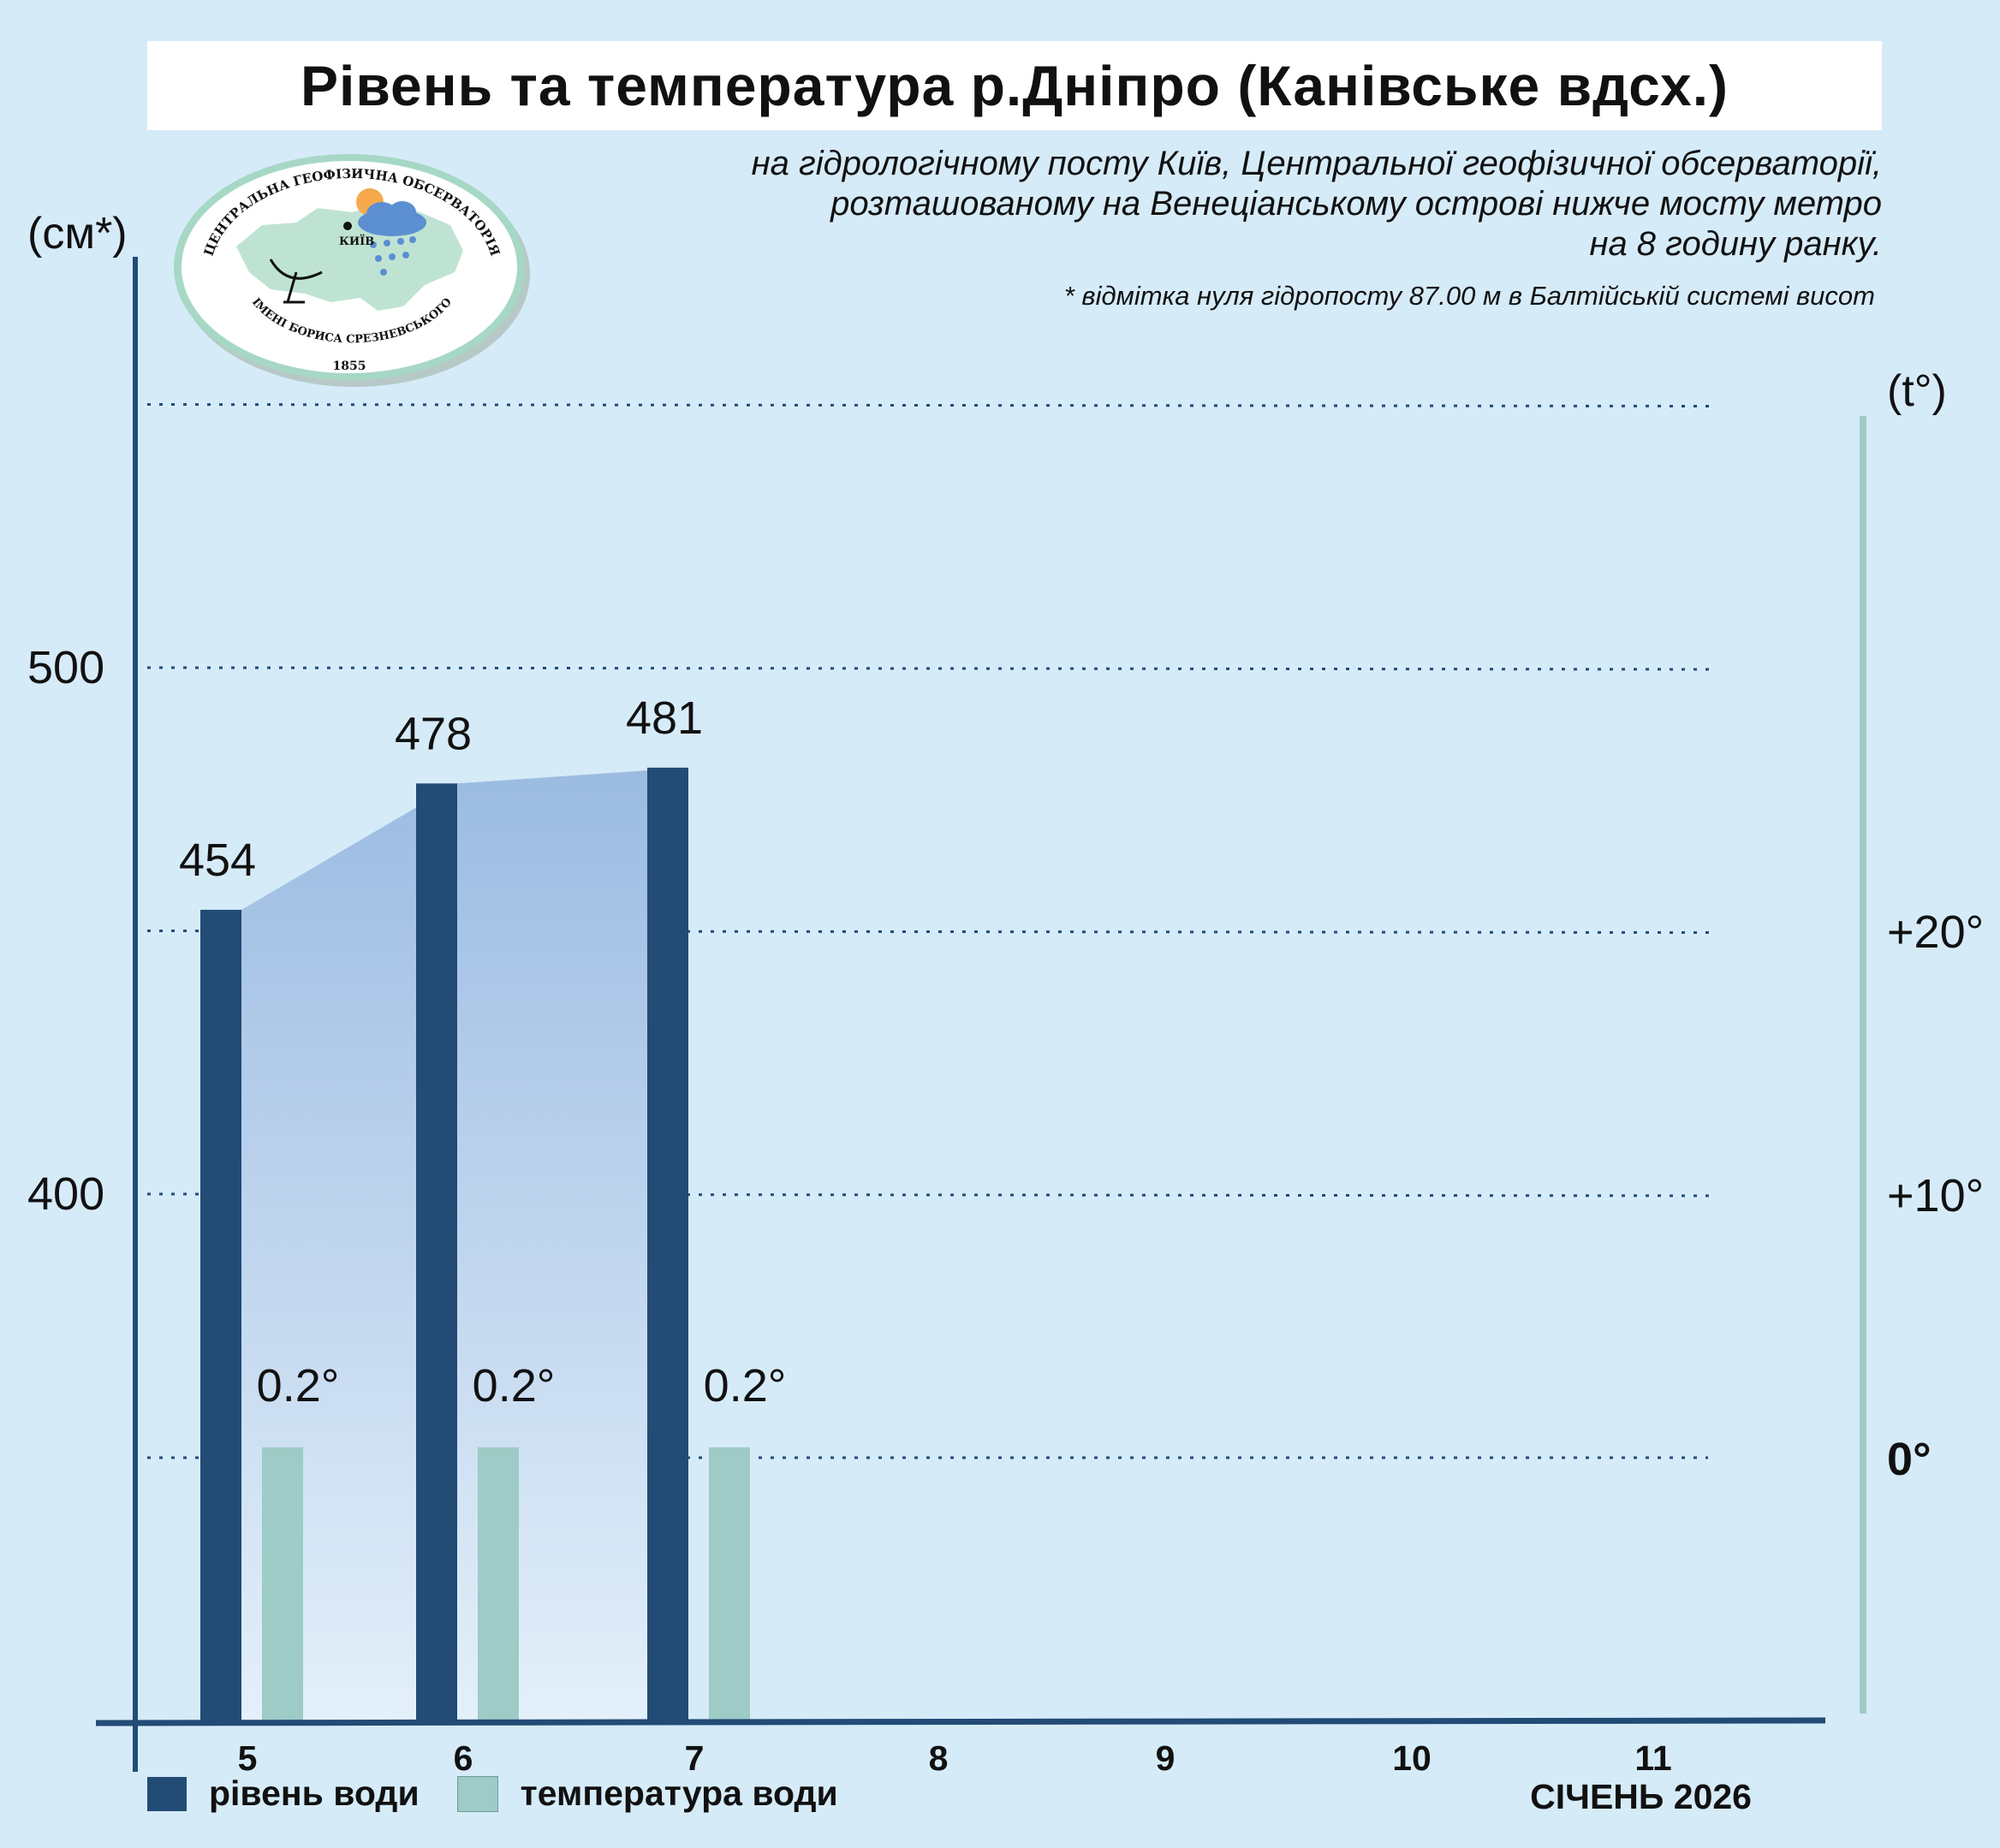 This screenshot has height=1848, width=2000. Describe the element at coordinates (433, 733) in the screenshot. I see `level-value-label: 478` at that location.